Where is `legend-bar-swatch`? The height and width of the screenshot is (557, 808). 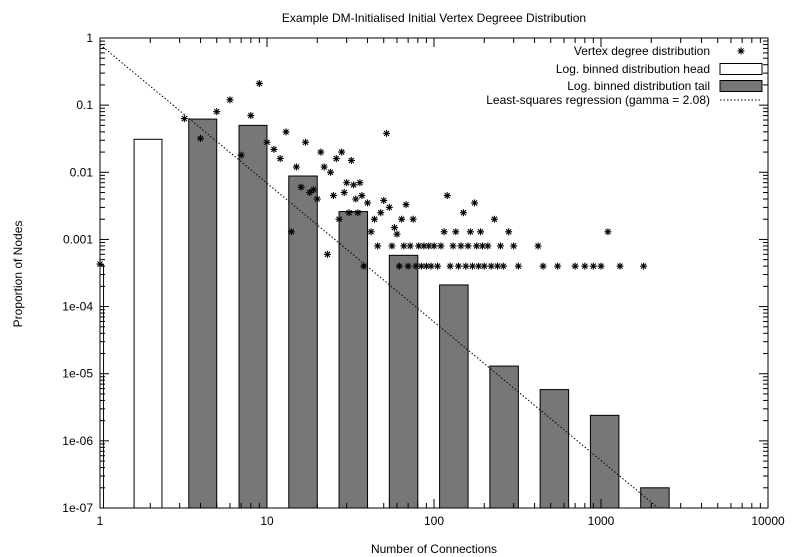
legend-bar-swatch is located at coordinates (741, 86).